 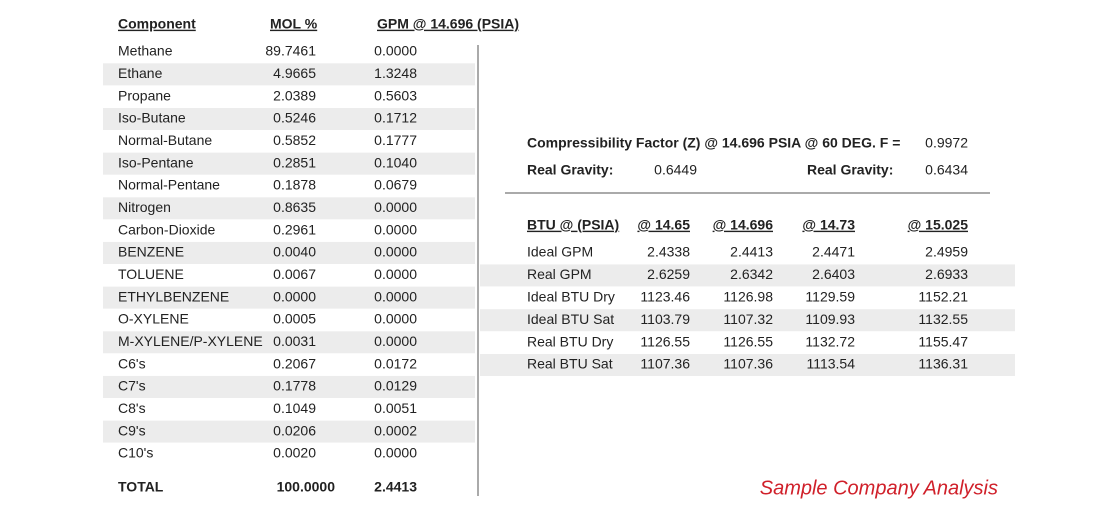 I want to click on column-header: @ 14.696, so click(x=743, y=225).